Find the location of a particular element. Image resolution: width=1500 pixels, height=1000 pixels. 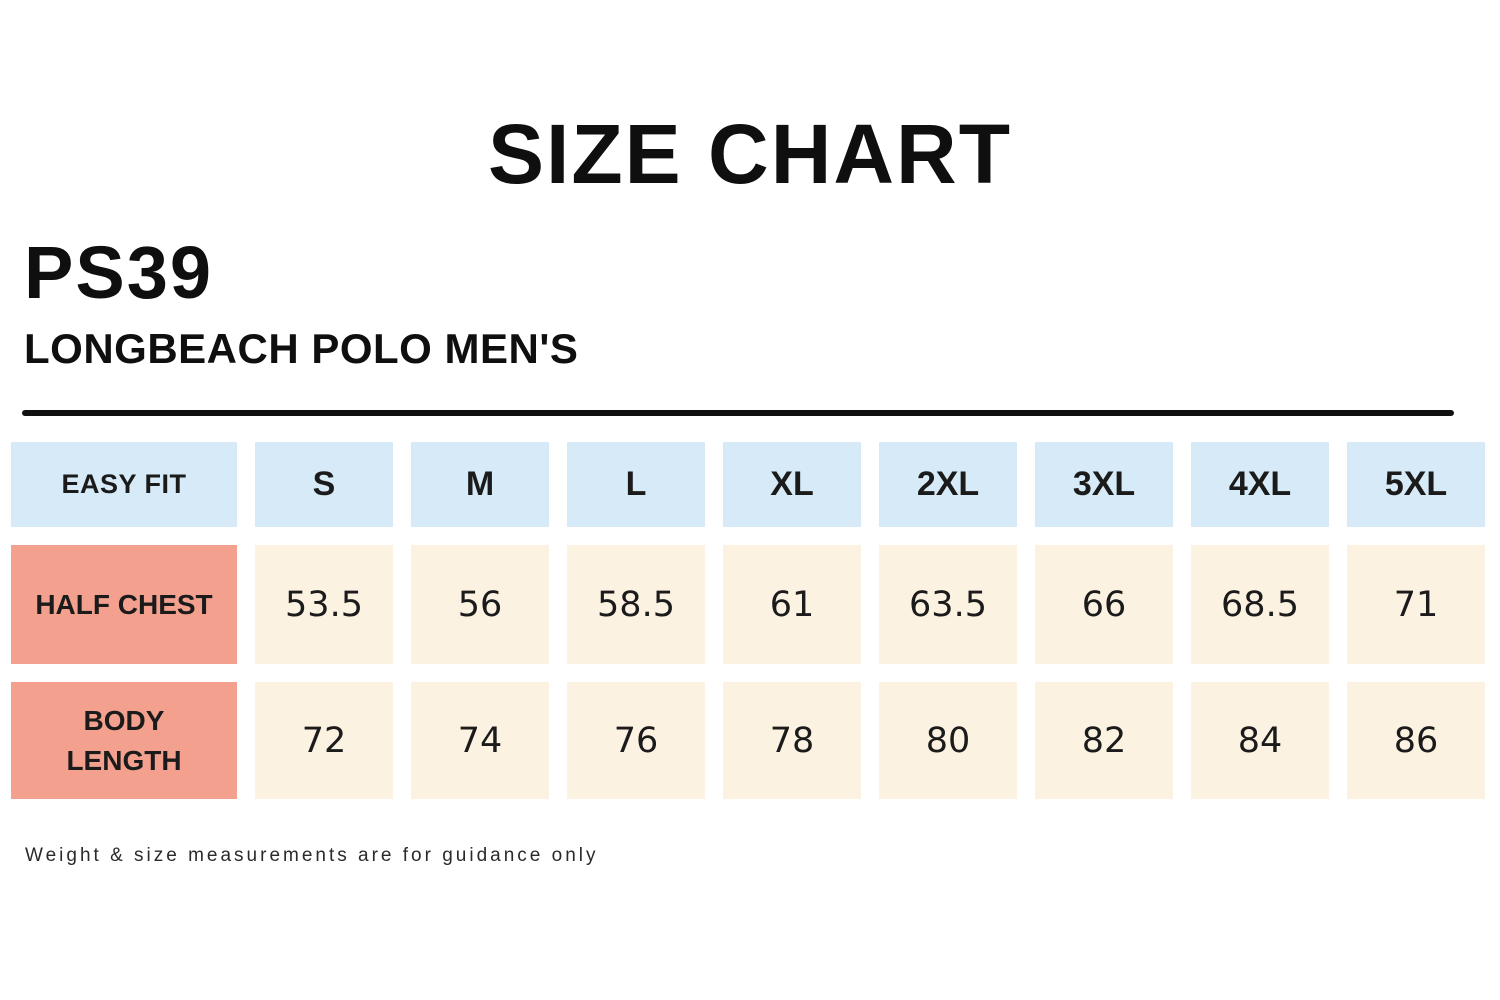

body-length-value-xl: 78 is located at coordinates (792, 740).